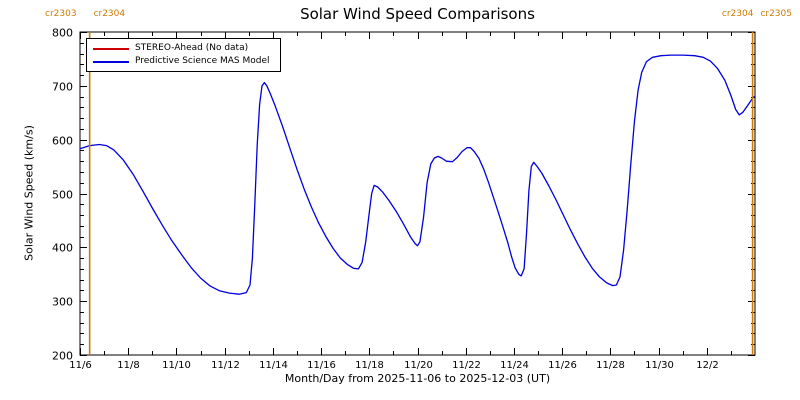  I want to click on x-tick-label: 11/14, so click(273, 365).